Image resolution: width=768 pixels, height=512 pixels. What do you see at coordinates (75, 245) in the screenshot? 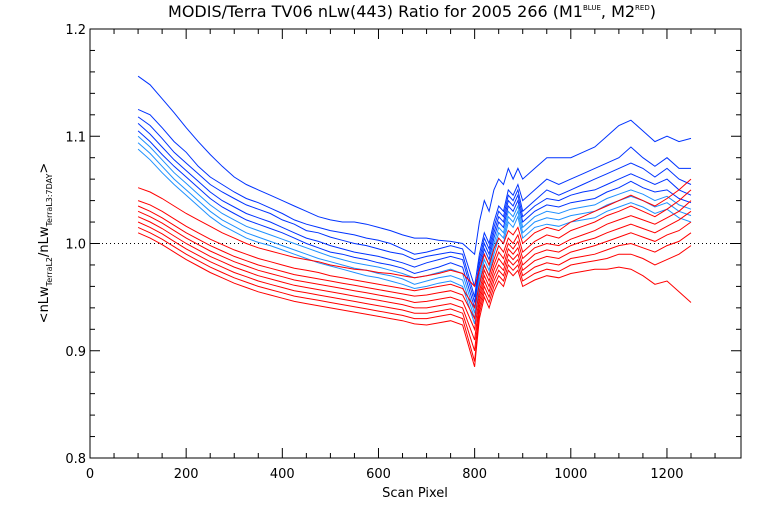
I see `y-tick-label: 1.0` at bounding box center [75, 245].